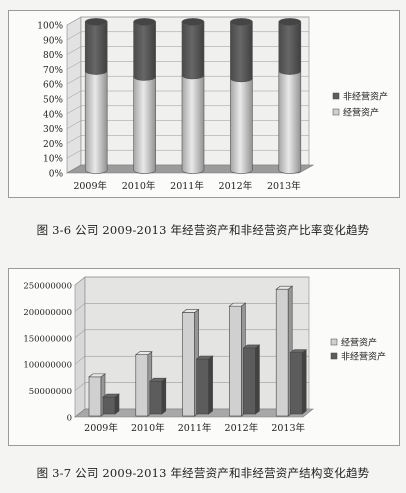 The image size is (406, 493). Describe the element at coordinates (47, 366) in the screenshot. I see `y-tick-label: 100000000` at that location.